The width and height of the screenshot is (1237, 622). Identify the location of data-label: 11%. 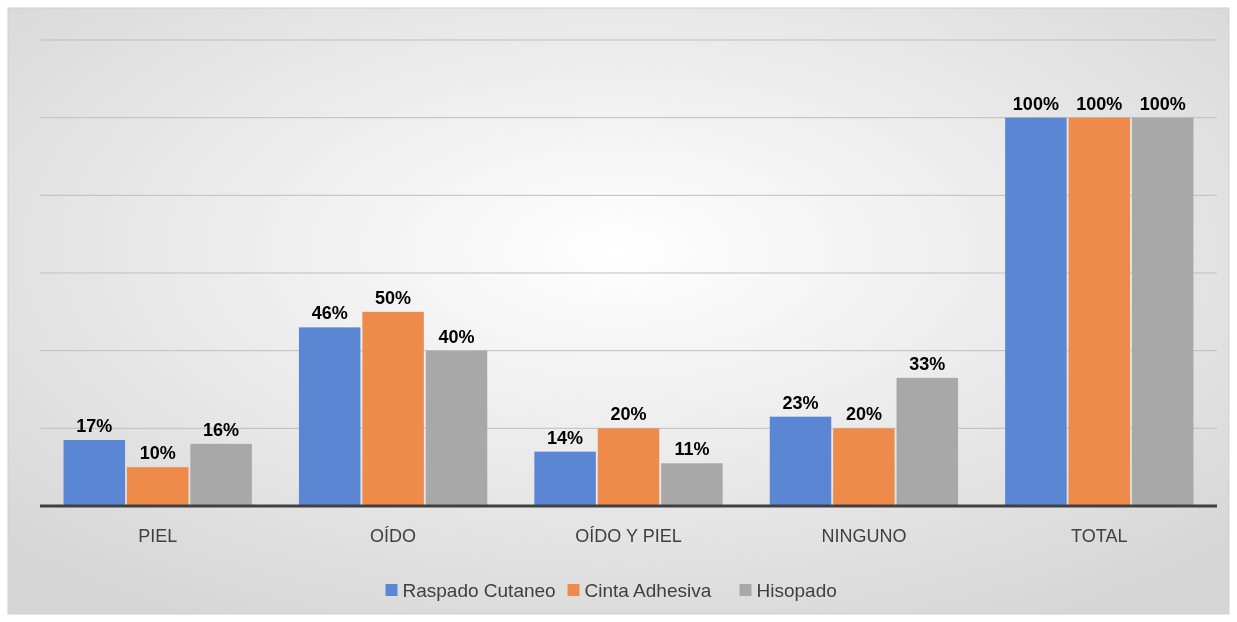
(692, 449).